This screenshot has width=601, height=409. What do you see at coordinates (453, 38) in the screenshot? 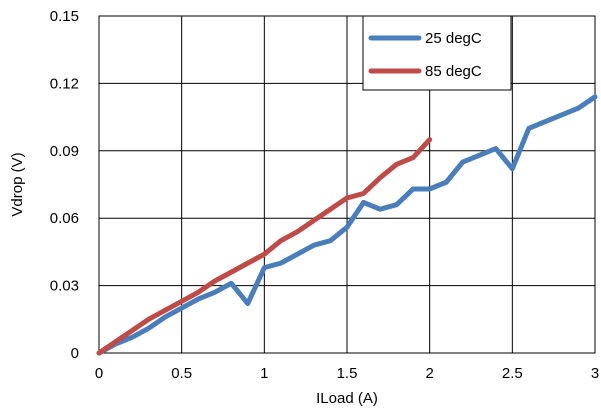
I see `legend-label-25-degc: 25 degC` at bounding box center [453, 38].